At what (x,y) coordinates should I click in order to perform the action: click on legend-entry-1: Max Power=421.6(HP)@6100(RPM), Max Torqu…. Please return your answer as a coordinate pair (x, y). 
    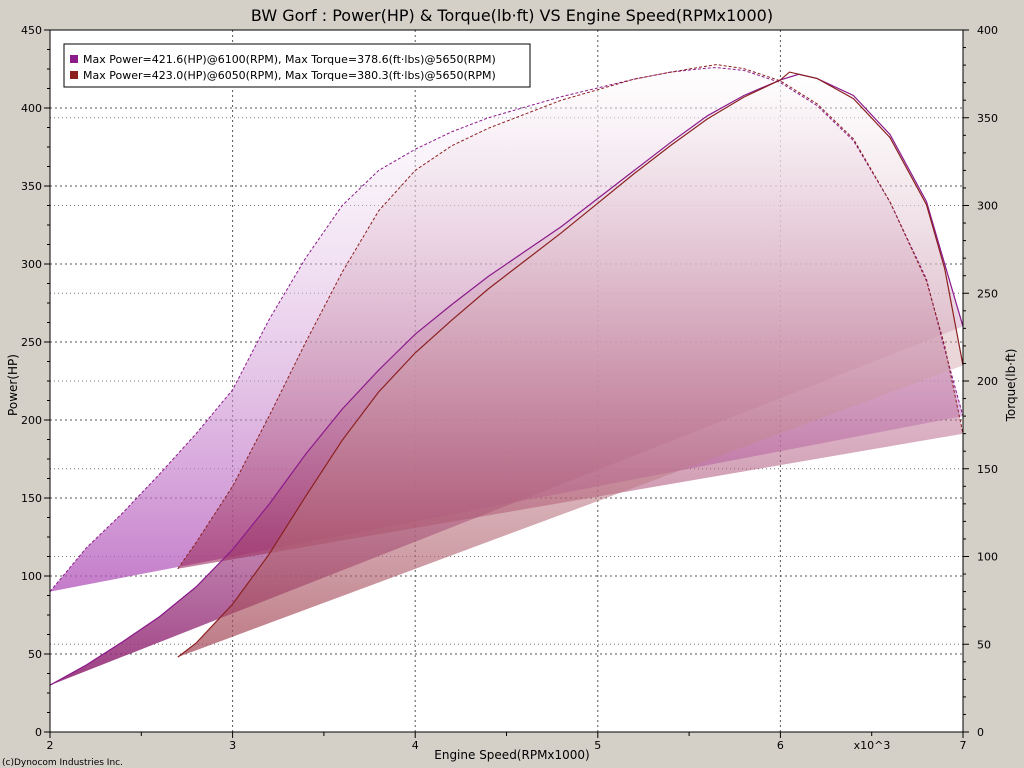
    Looking at the image, I should click on (289, 59).